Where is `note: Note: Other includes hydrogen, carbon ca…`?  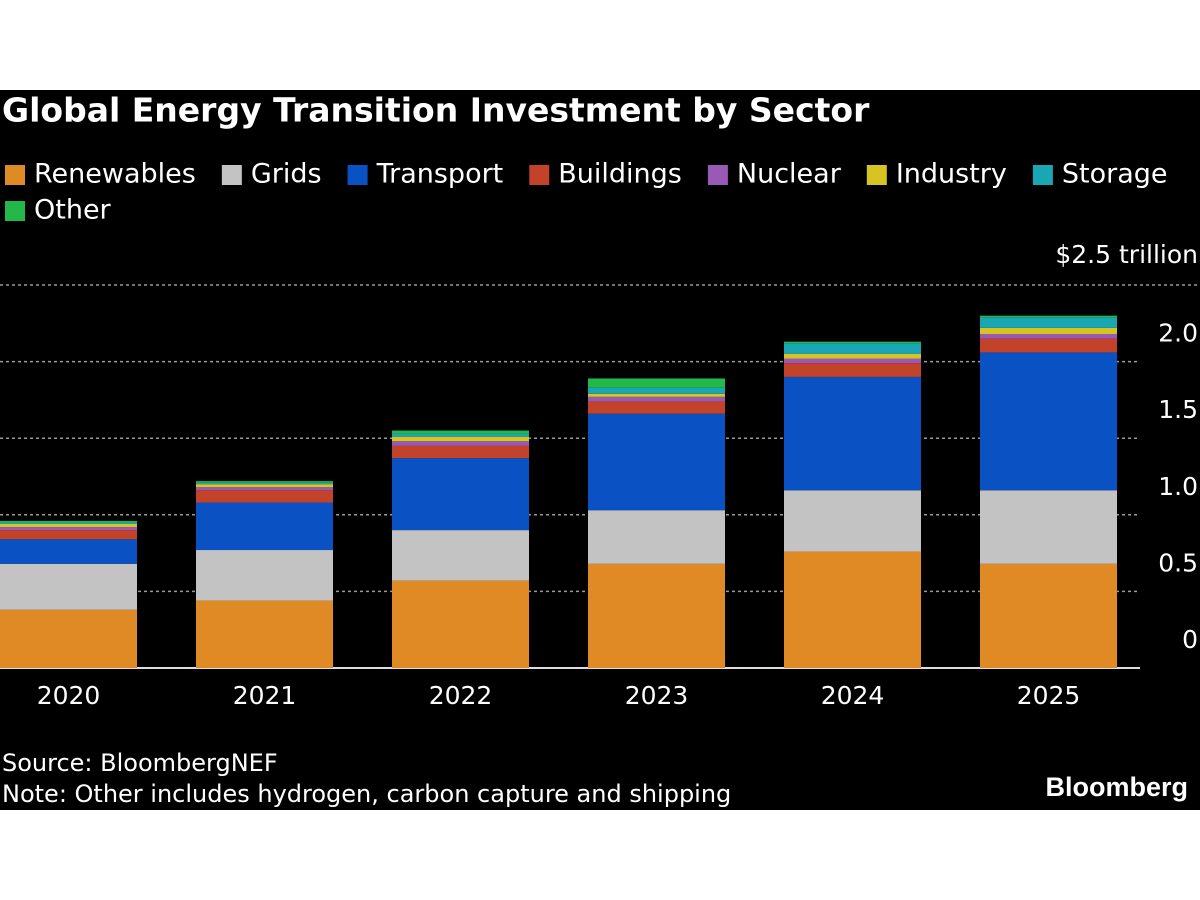 note: Note: Other includes hydrogen, carbon ca… is located at coordinates (366, 794).